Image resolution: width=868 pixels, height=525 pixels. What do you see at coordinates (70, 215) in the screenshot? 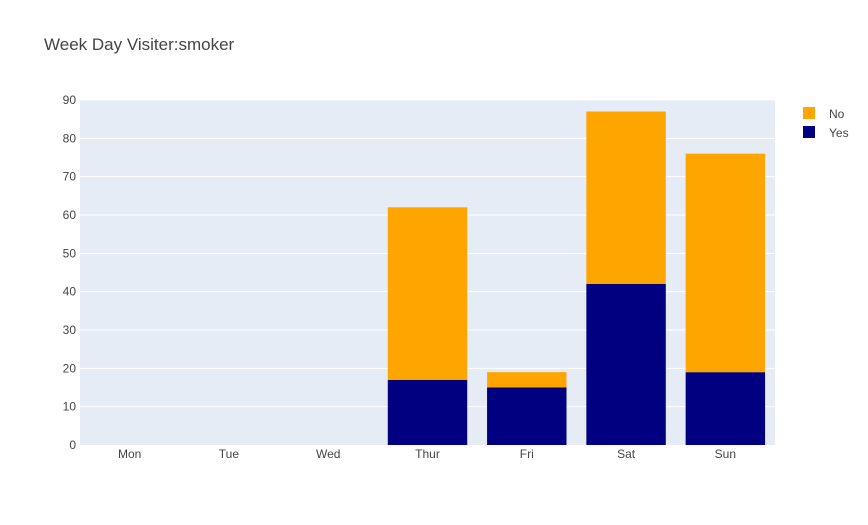
I see `y-tick-label: 60` at bounding box center [70, 215].